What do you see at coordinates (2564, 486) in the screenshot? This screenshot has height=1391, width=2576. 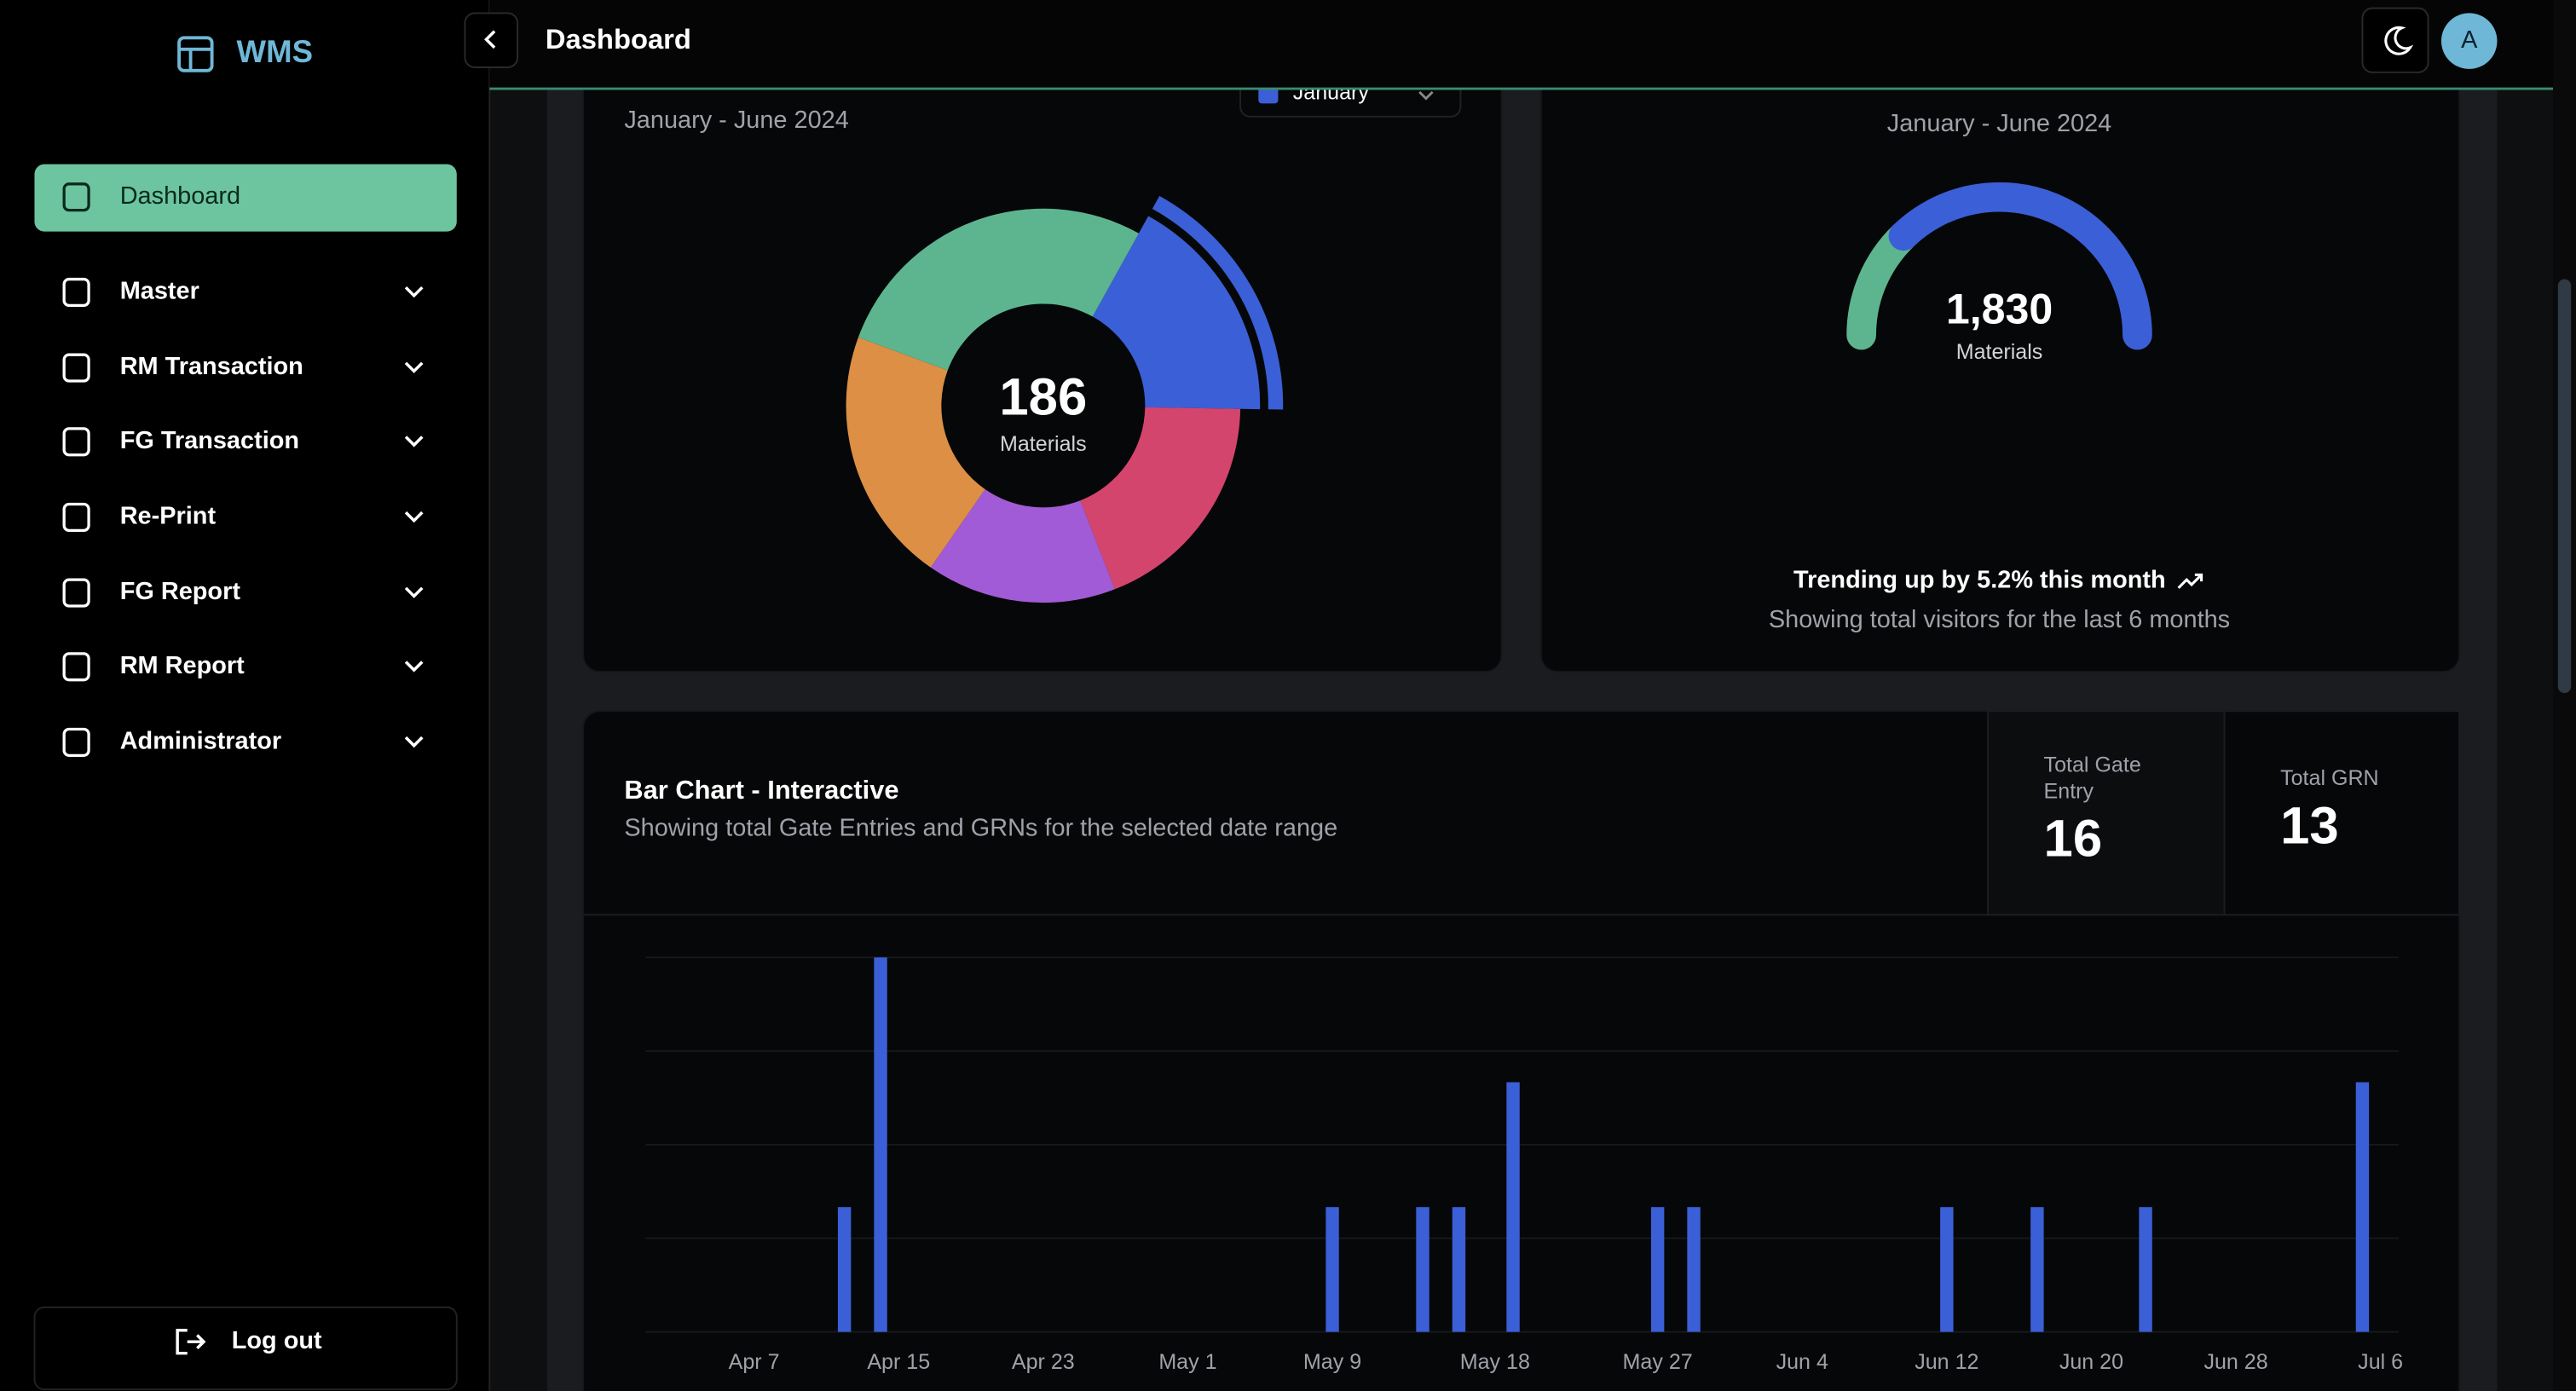 I see `scrollbar-thumb` at bounding box center [2564, 486].